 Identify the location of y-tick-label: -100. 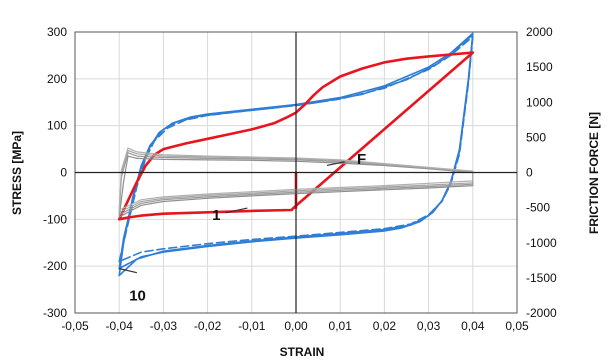
(55, 219).